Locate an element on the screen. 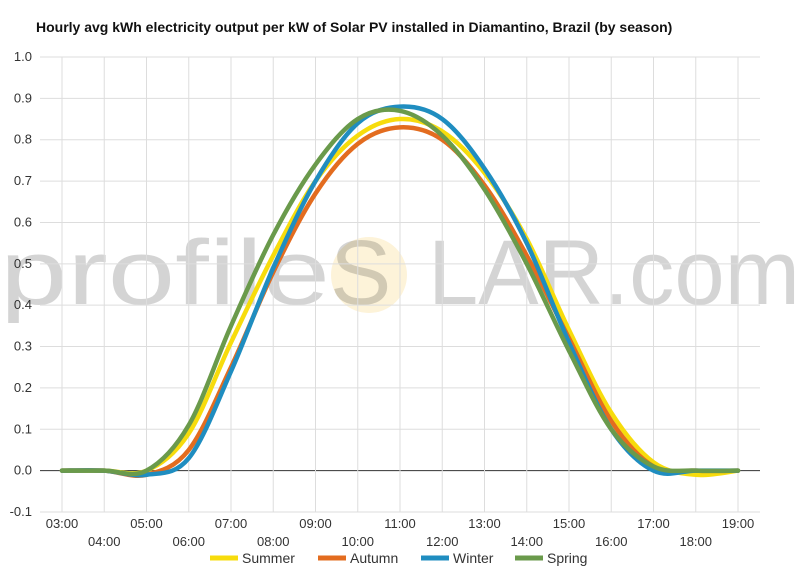 The width and height of the screenshot is (800, 570). x-tick-label: 12:00 is located at coordinates (442, 541).